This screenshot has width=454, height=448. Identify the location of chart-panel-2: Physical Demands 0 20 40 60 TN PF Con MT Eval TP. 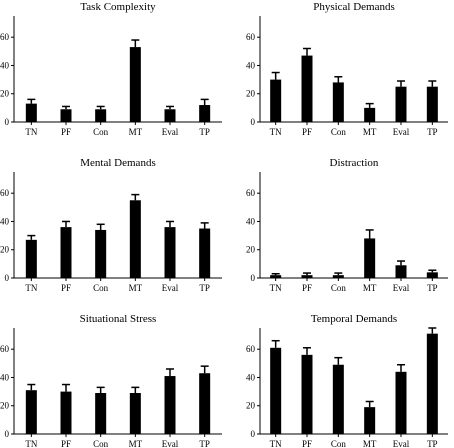
(347, 69).